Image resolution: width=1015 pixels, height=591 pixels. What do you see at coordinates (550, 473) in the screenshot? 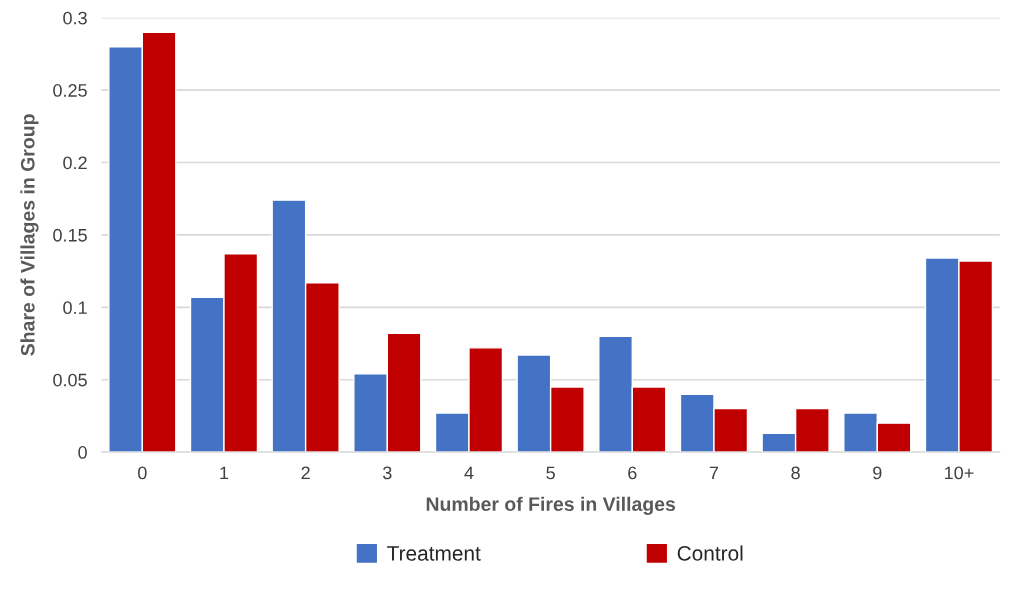
I see `x-tick-label: 5` at bounding box center [550, 473].